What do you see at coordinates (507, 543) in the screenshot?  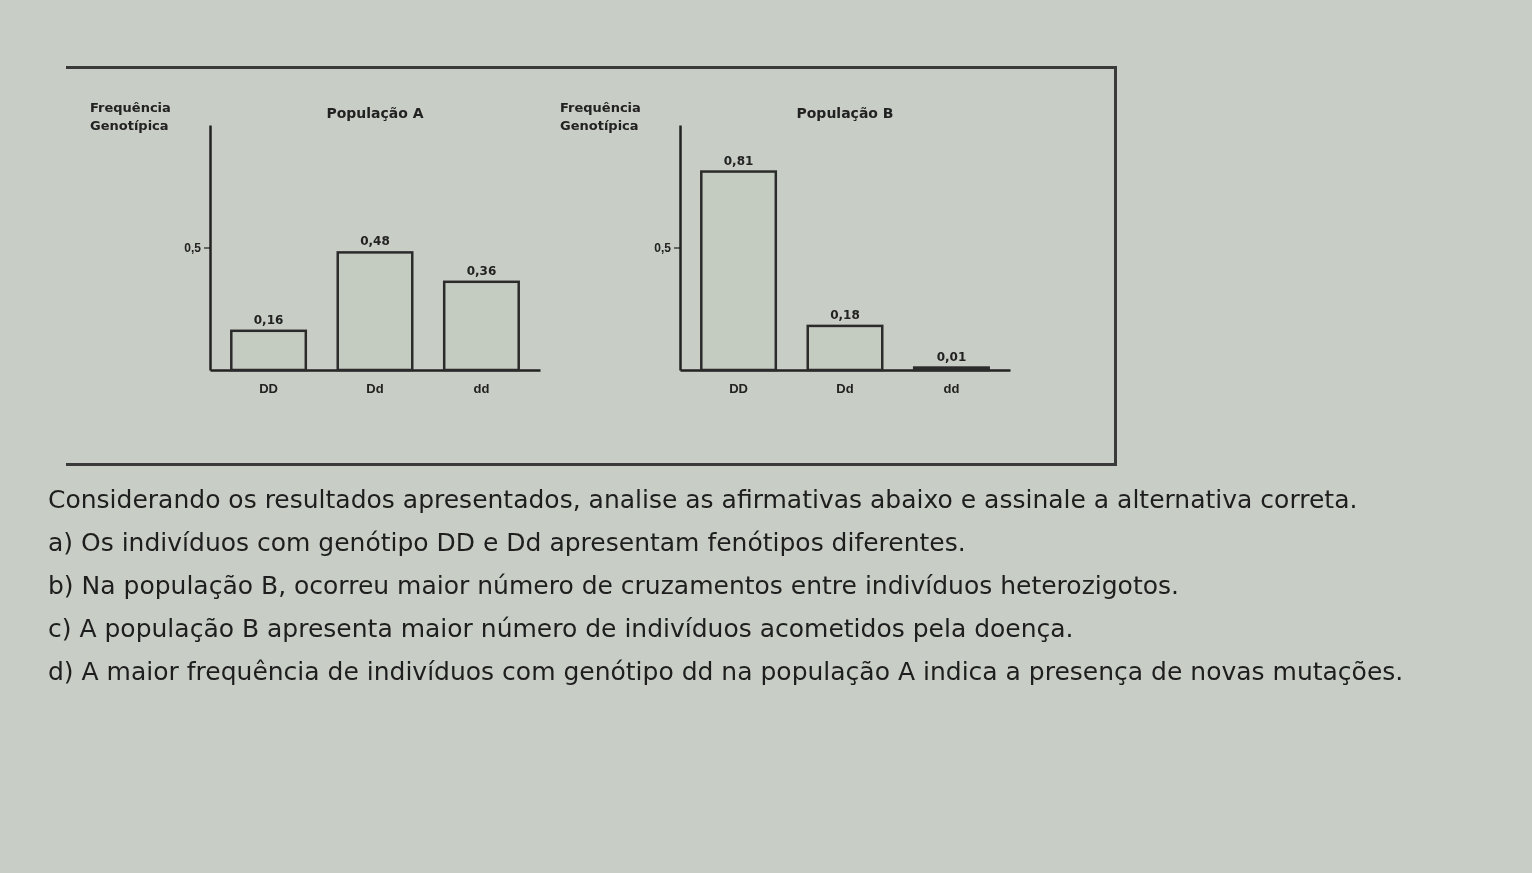 I see `text: a) Os indivíduos com genótipo DD e Dd apresentam fenótipos diferentes.` at bounding box center [507, 543].